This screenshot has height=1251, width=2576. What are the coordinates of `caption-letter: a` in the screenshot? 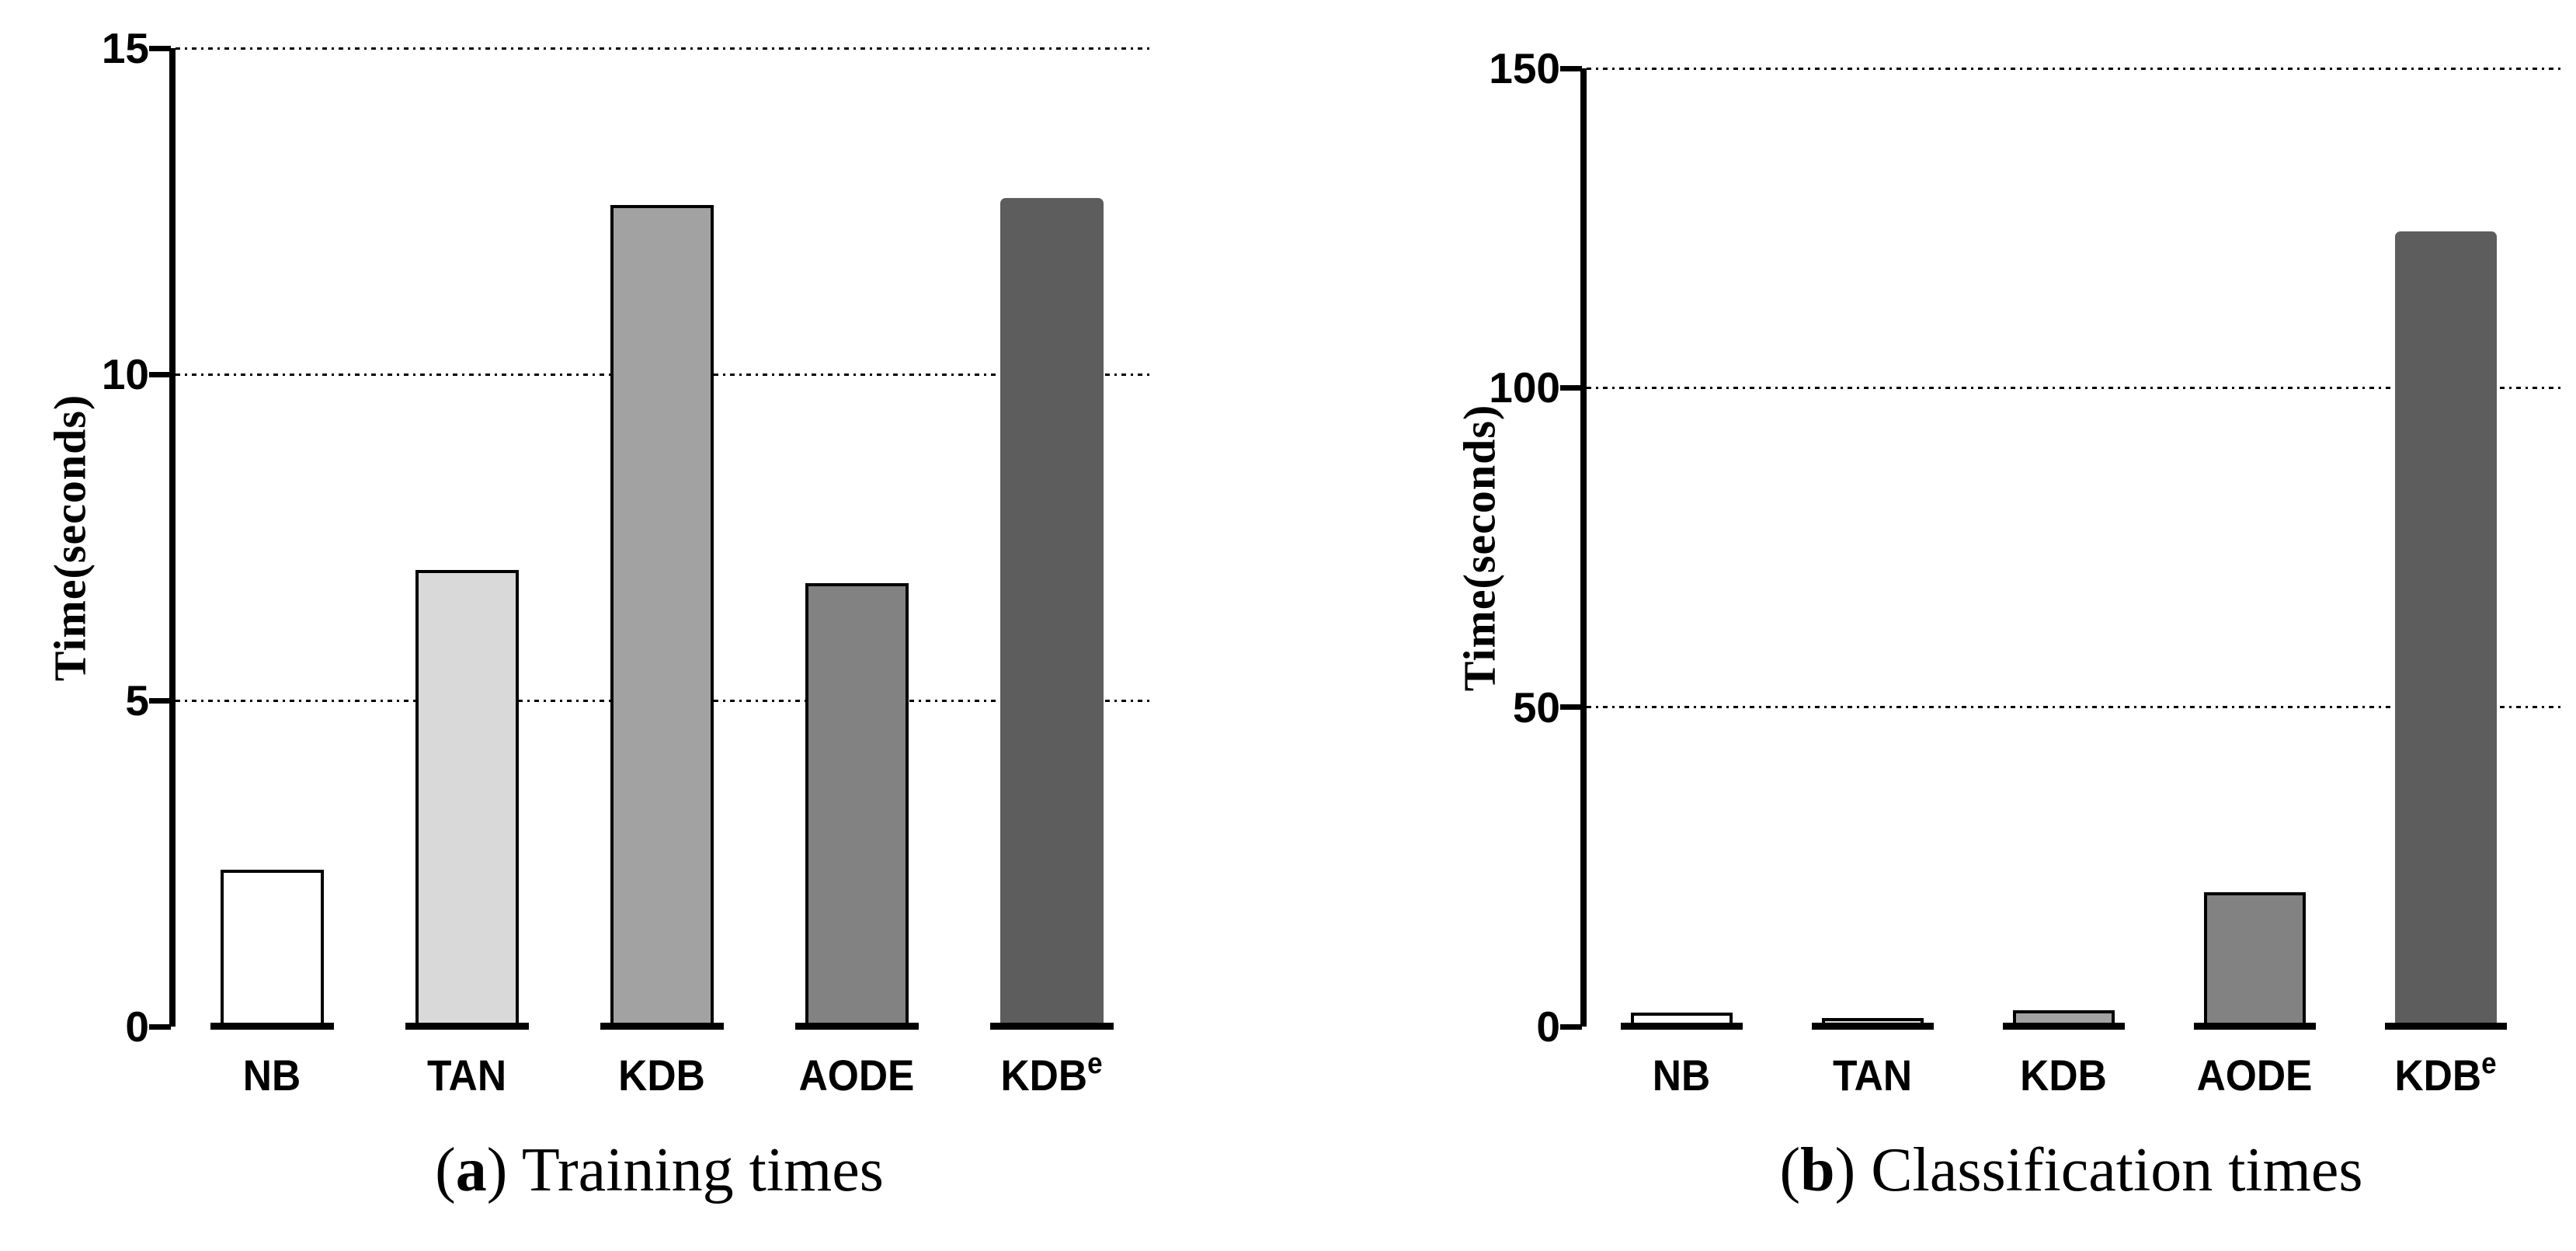 It's located at (471, 1170).